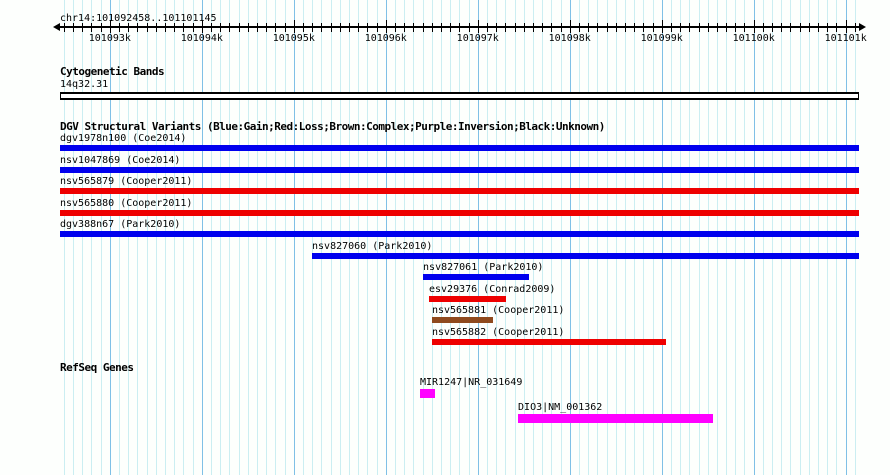  I want to click on ruler-tick-label: 101094k, so click(201, 38).